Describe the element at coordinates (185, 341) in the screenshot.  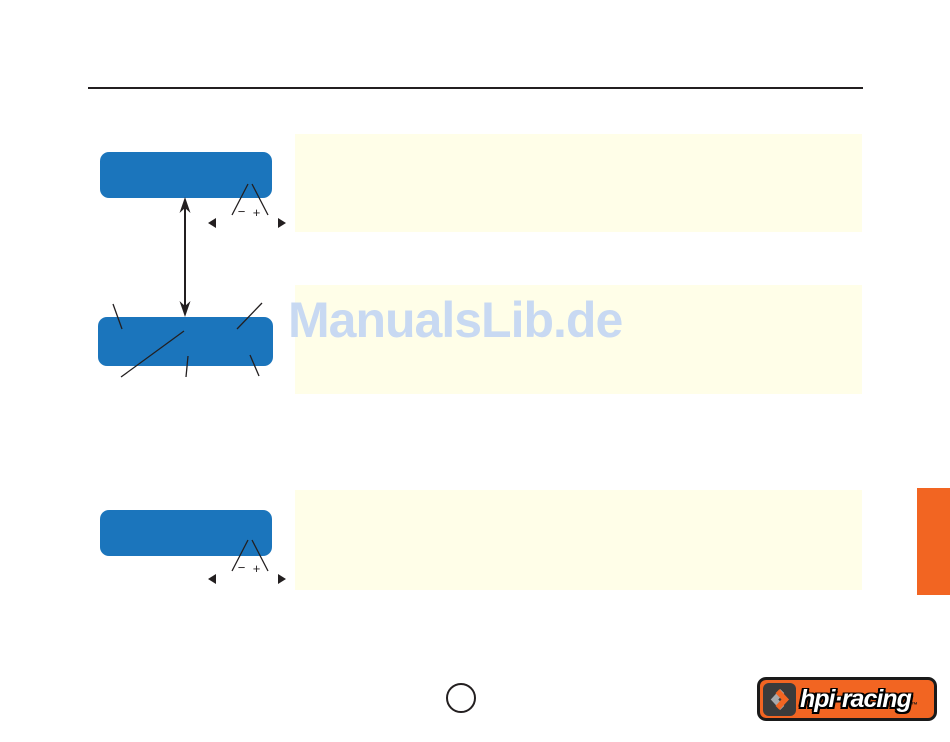
I see `lcd-screen-middle` at that location.